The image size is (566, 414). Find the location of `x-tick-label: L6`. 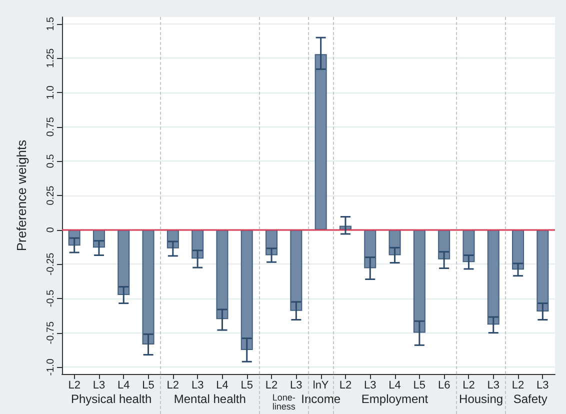

x-tick-label: L6 is located at coordinates (444, 386).